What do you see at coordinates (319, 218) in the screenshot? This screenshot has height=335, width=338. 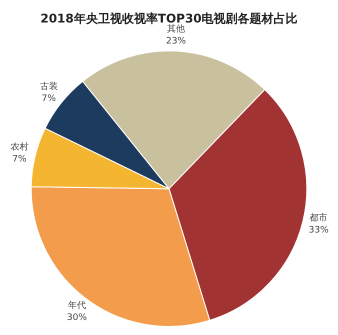 I see `slice-label: 都市` at bounding box center [319, 218].